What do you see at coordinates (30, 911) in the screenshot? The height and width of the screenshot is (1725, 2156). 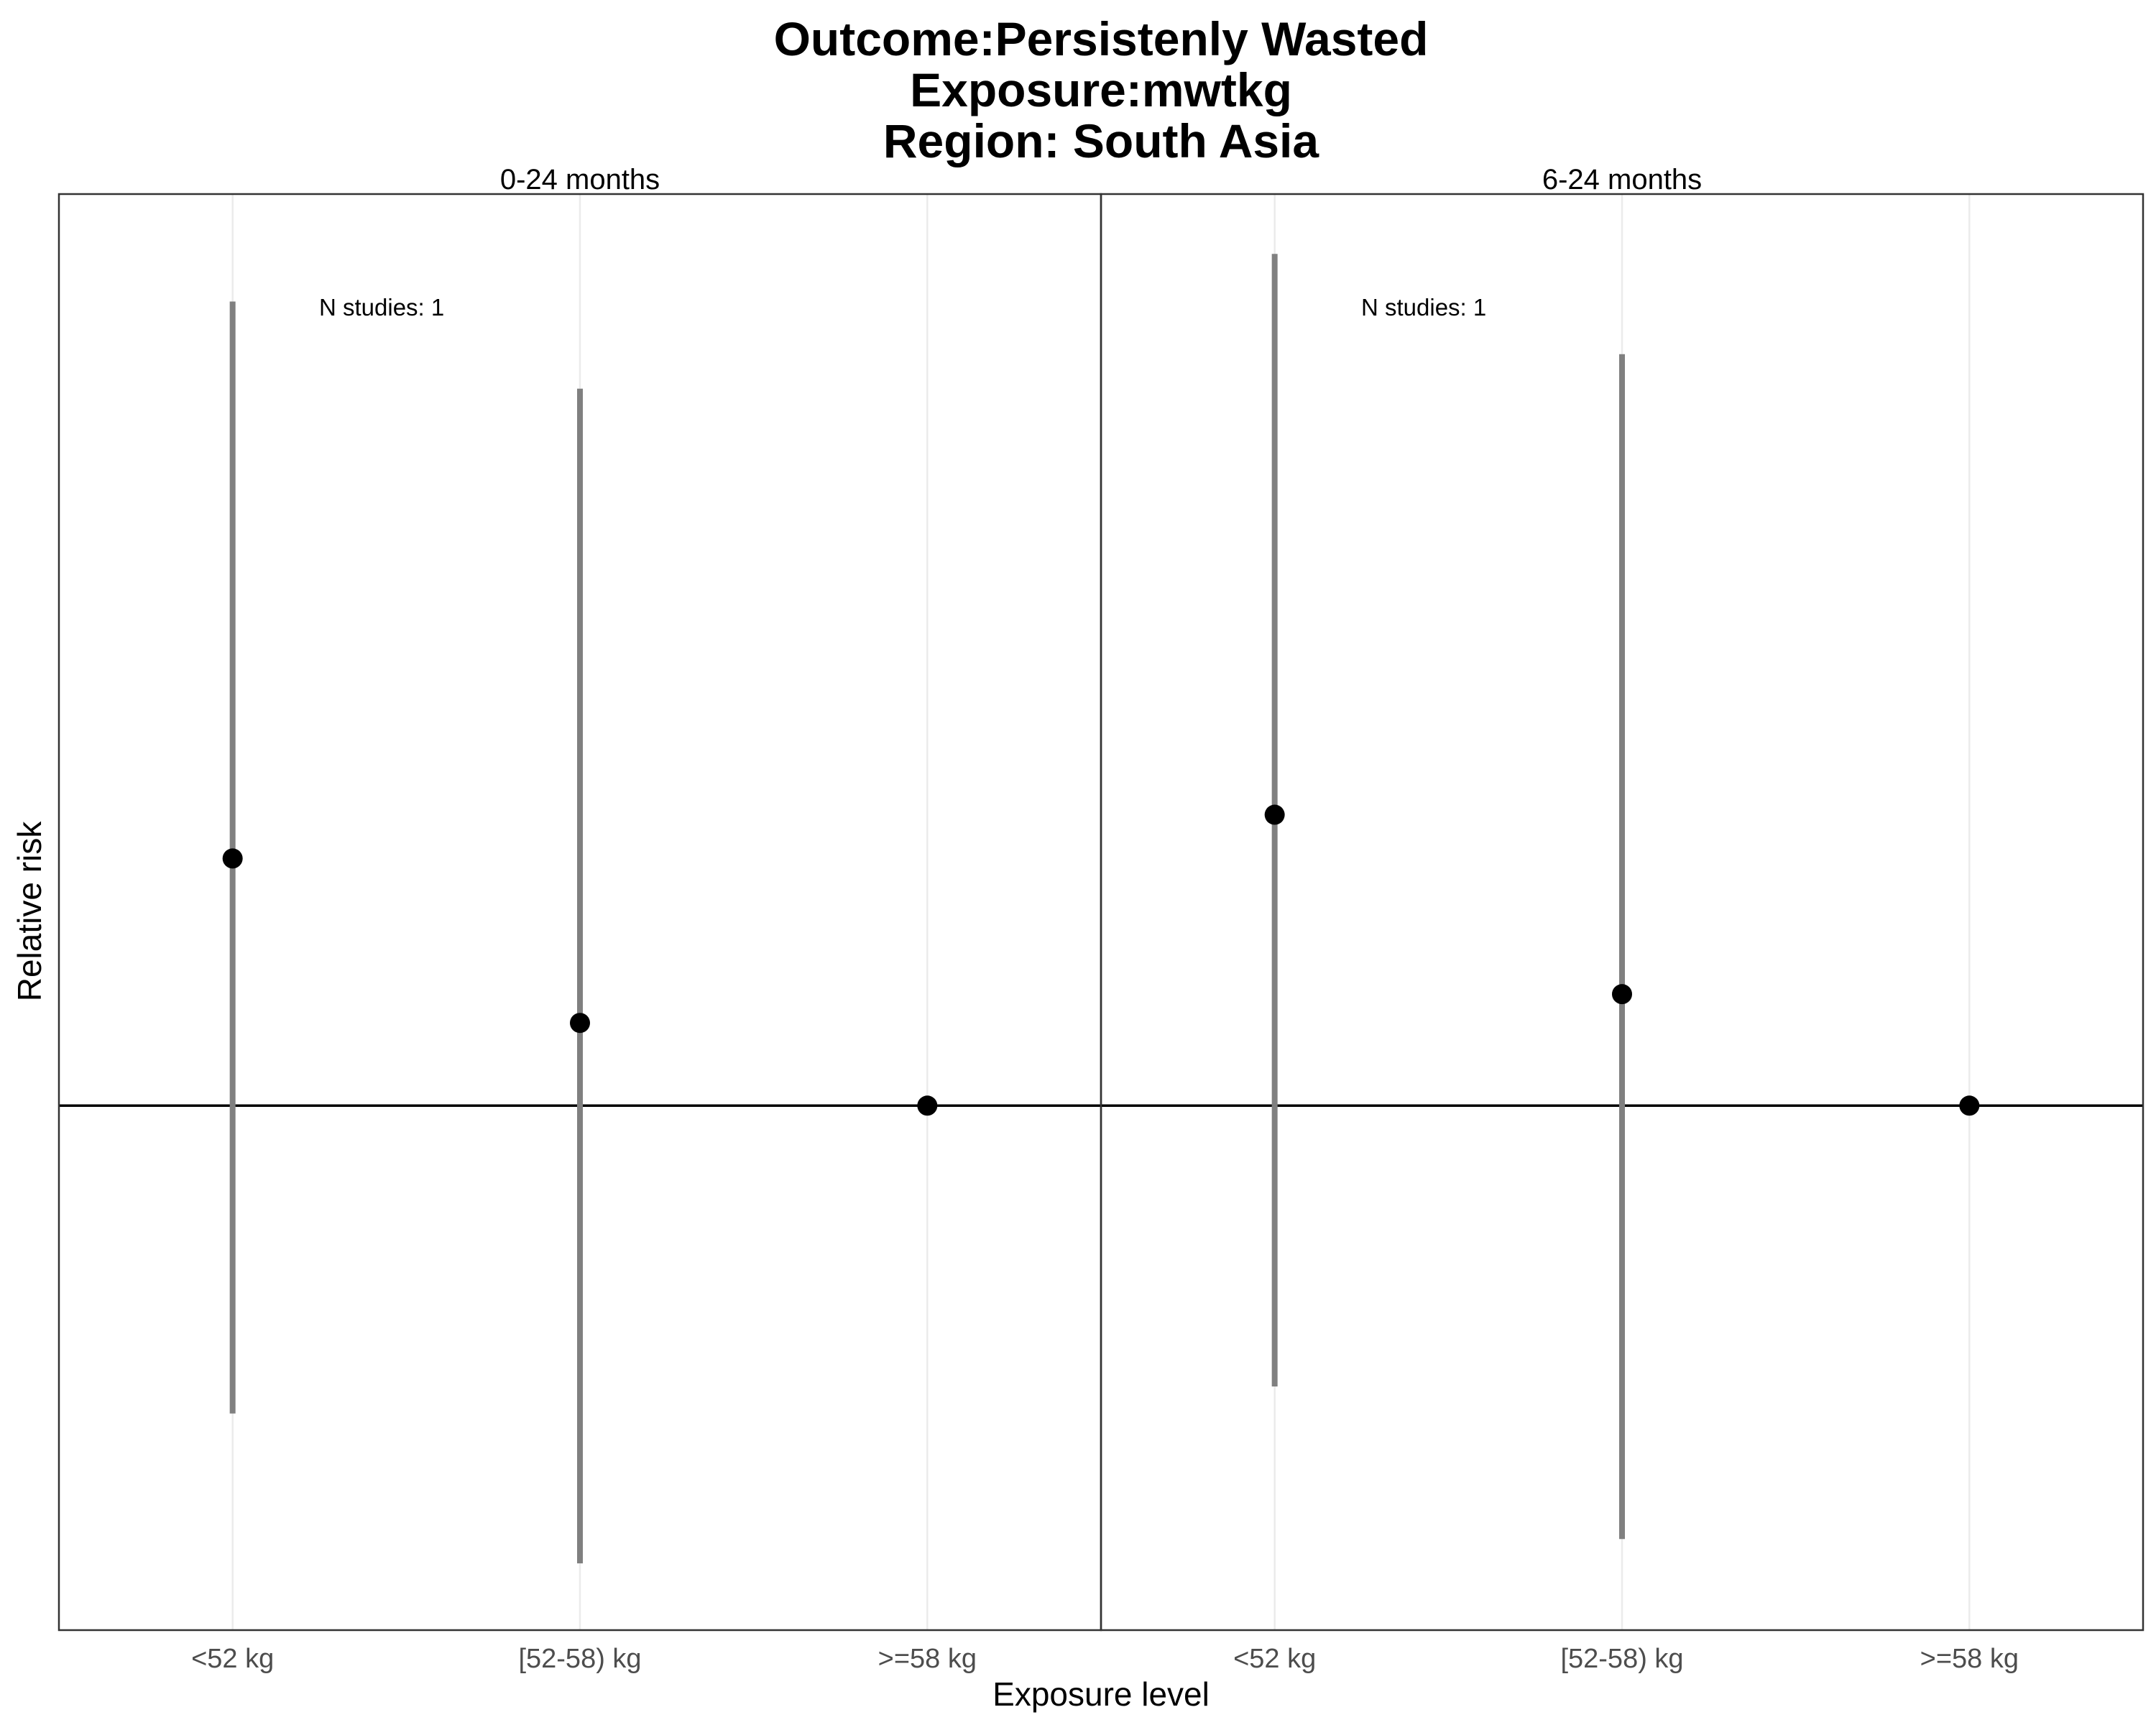 I see `y-axis-title: Relative risk` at bounding box center [30, 911].